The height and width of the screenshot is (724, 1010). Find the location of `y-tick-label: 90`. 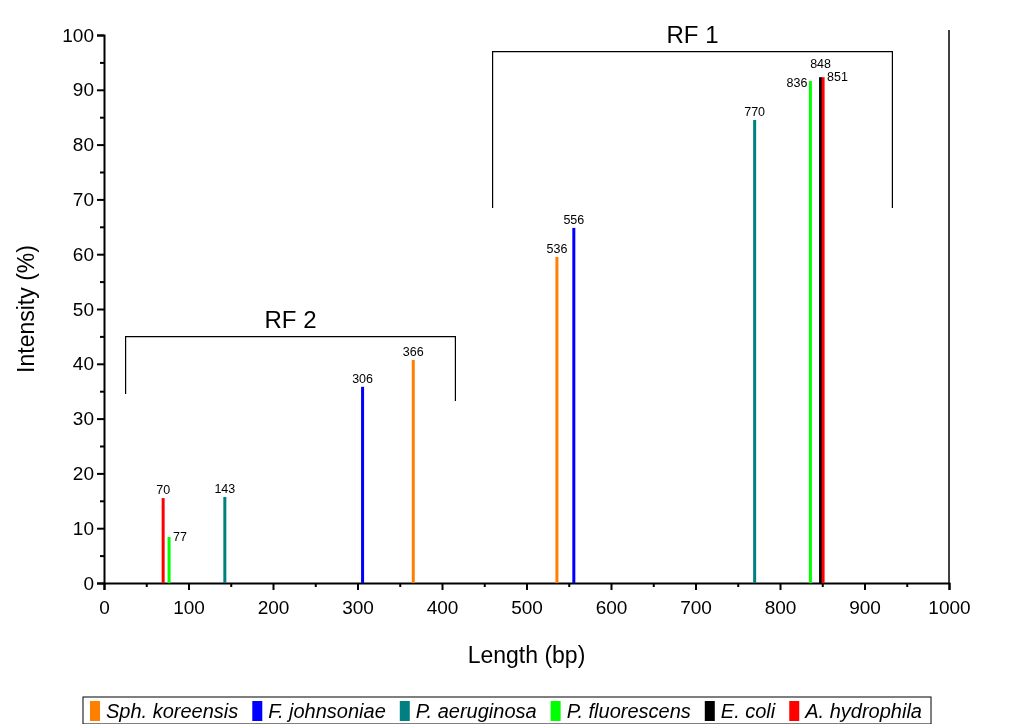

y-tick-label: 90 is located at coordinates (83, 90).